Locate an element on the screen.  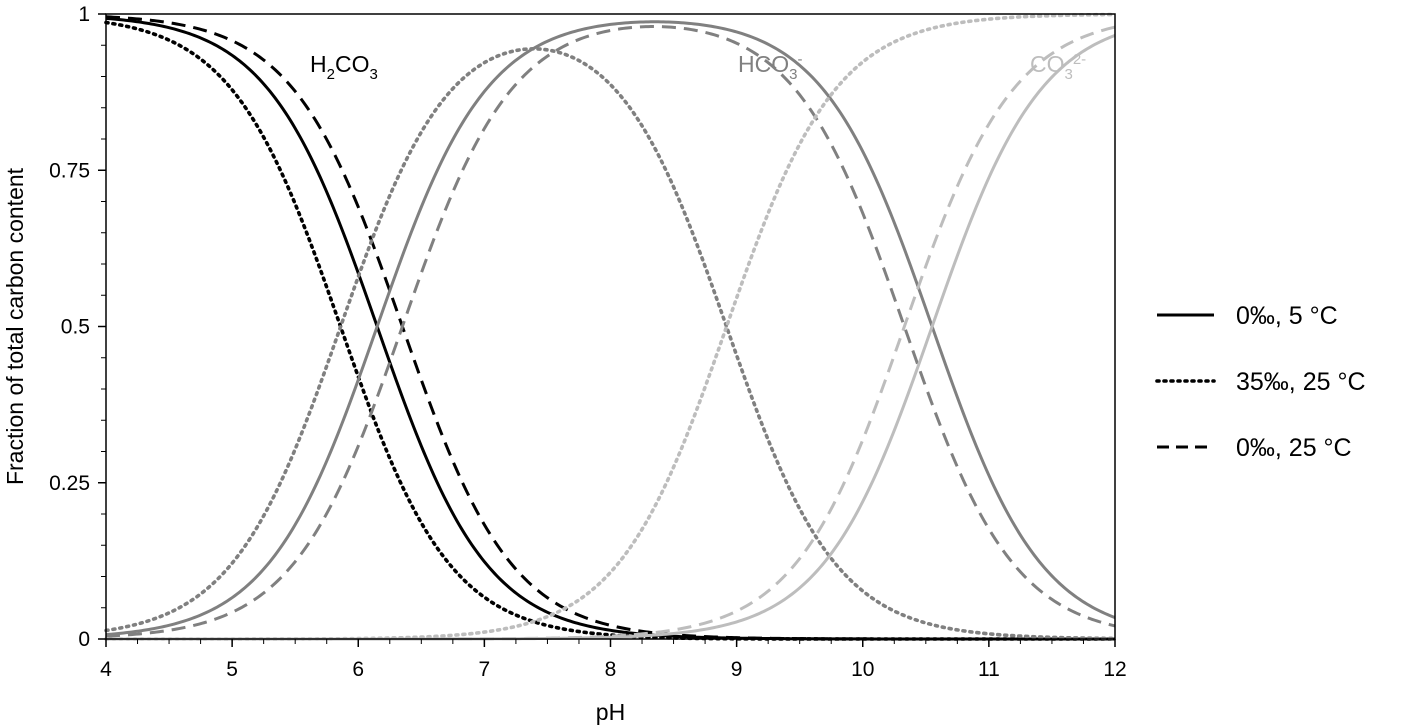
y-tick-label: 0 is located at coordinates (84, 639).